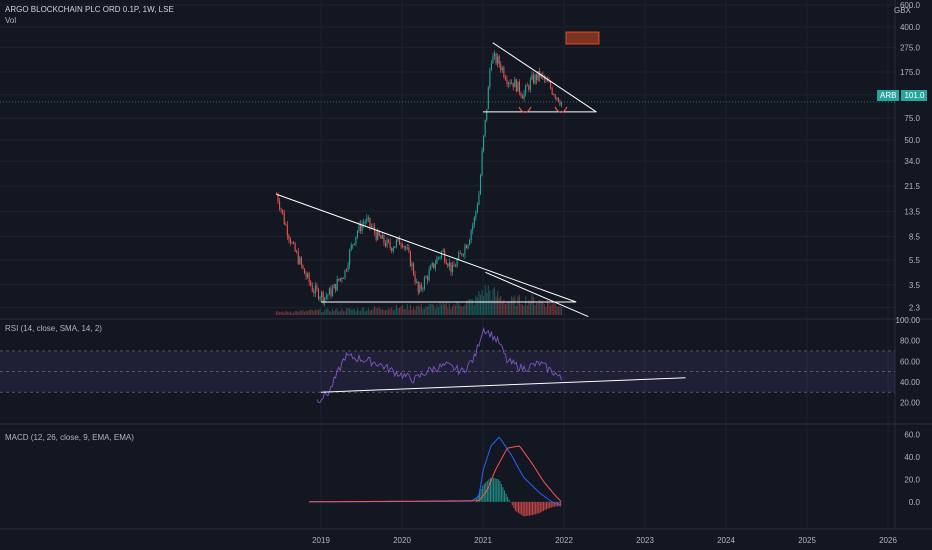 This screenshot has width=932, height=550. What do you see at coordinates (912, 186) in the screenshot?
I see `price-tick-label: 21.5` at bounding box center [912, 186].